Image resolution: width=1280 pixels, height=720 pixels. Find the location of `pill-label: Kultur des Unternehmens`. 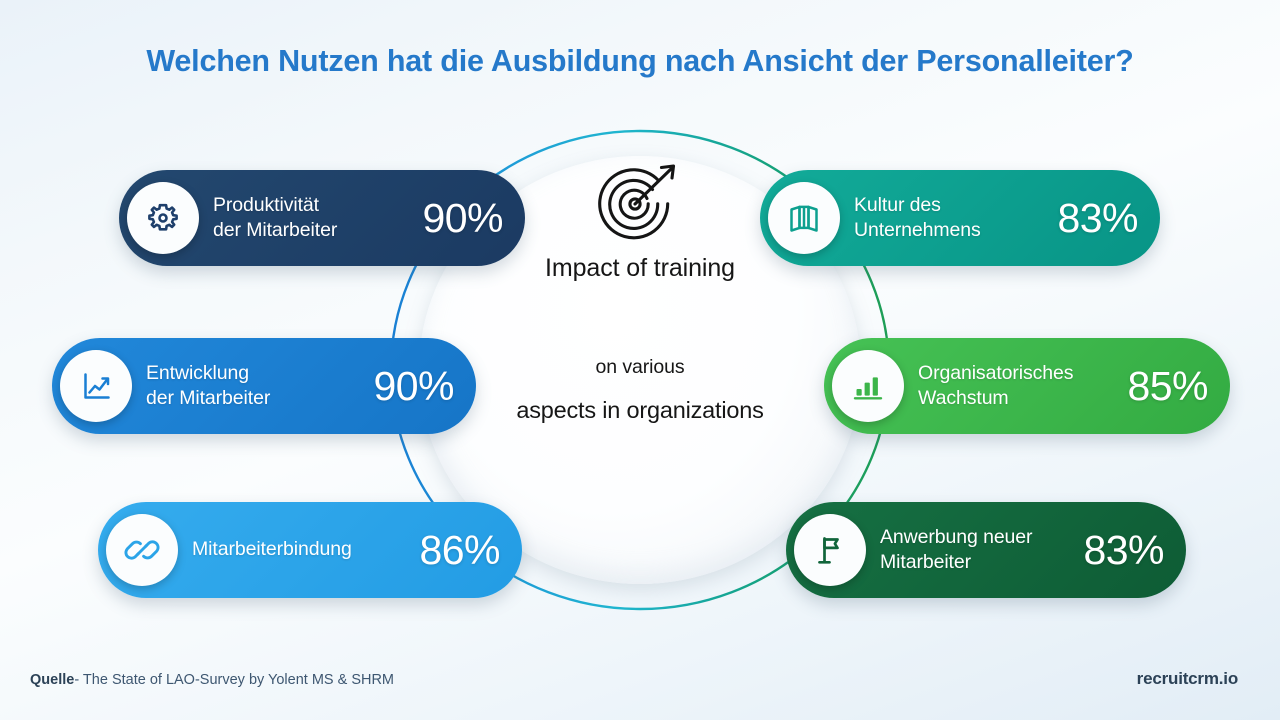

pill-label: Kultur des Unternehmens is located at coordinates (917, 217).